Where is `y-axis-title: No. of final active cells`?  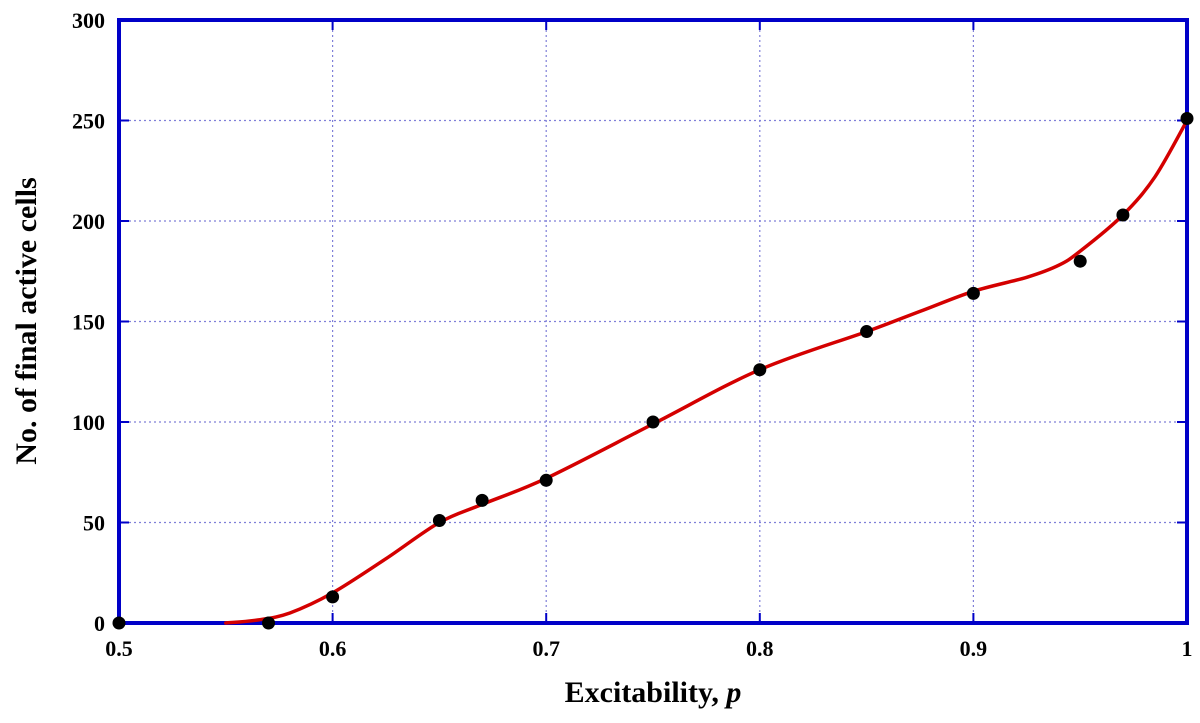 y-axis-title: No. of final active cells is located at coordinates (26, 320).